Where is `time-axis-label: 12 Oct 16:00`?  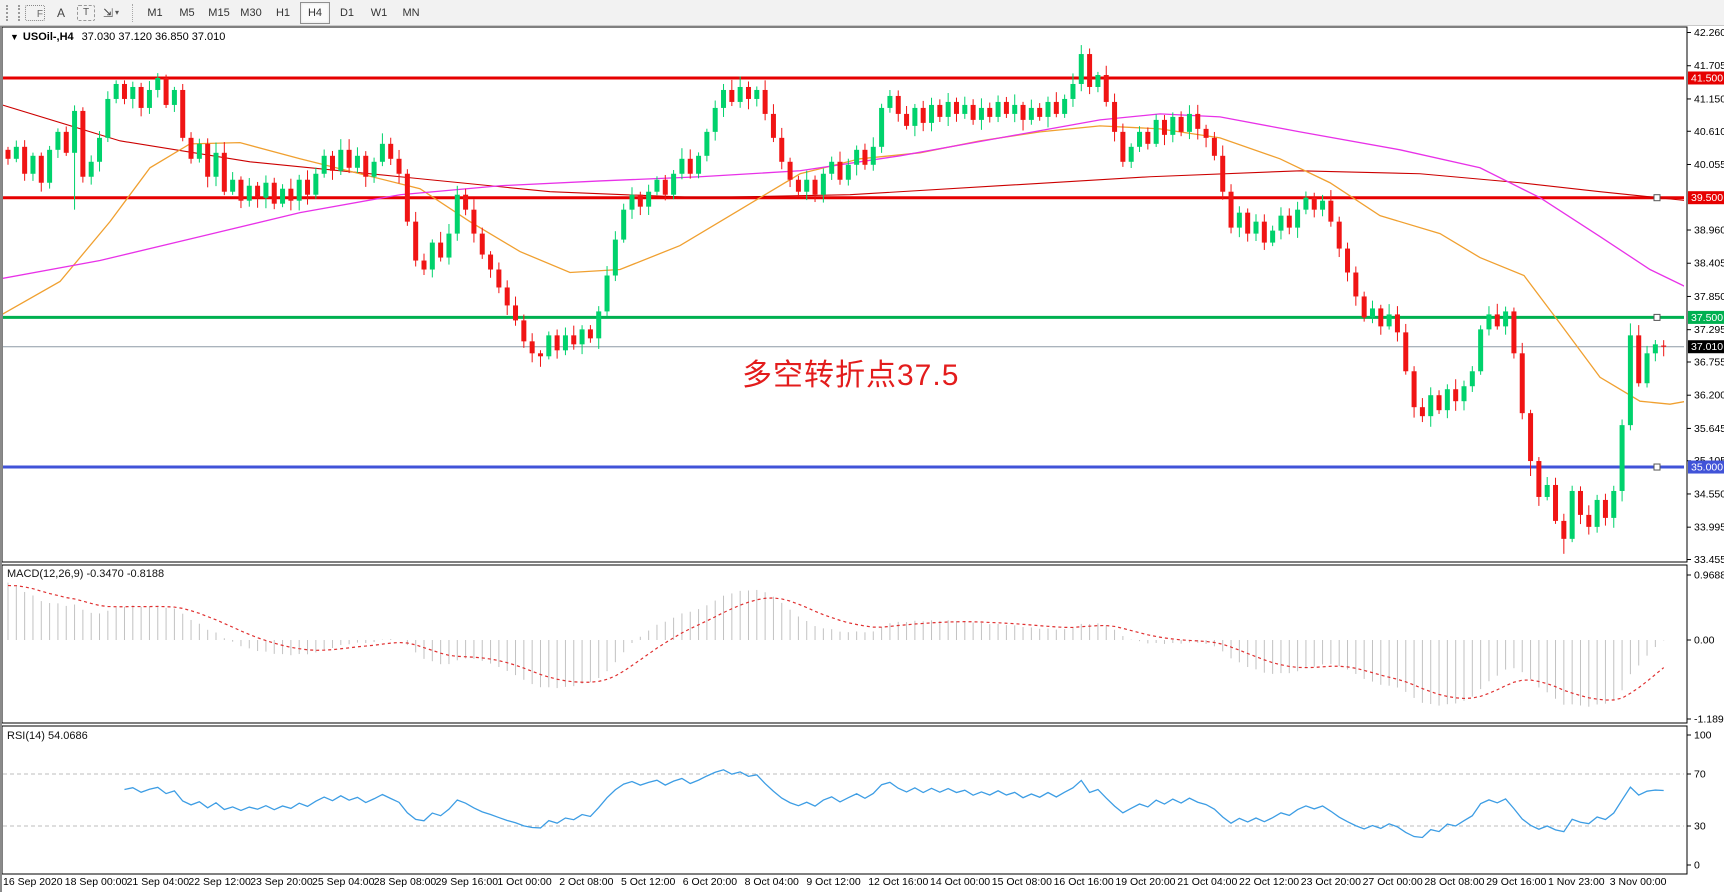
time-axis-label: 12 Oct 16:00 is located at coordinates (898, 882).